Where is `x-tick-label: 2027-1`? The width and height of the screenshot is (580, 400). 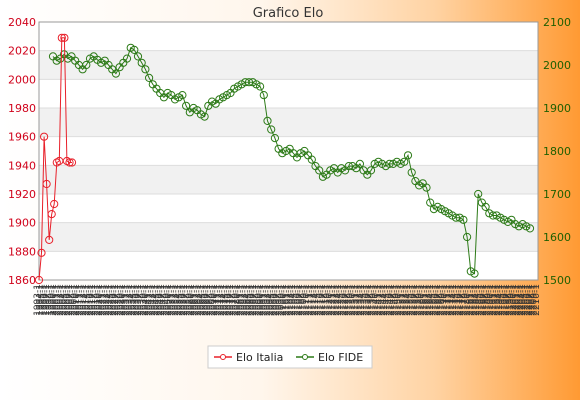 x-tick-label: 2027-1 is located at coordinates (116, 300).